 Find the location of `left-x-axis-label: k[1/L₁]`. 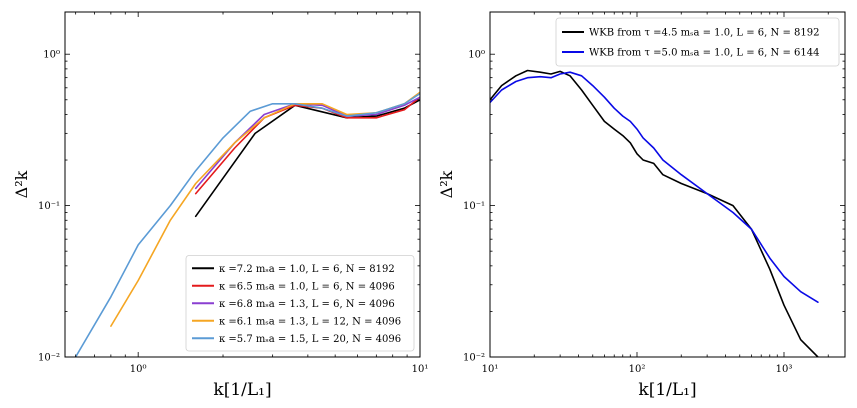

left-x-axis-label: k[1/L₁] is located at coordinates (242, 390).